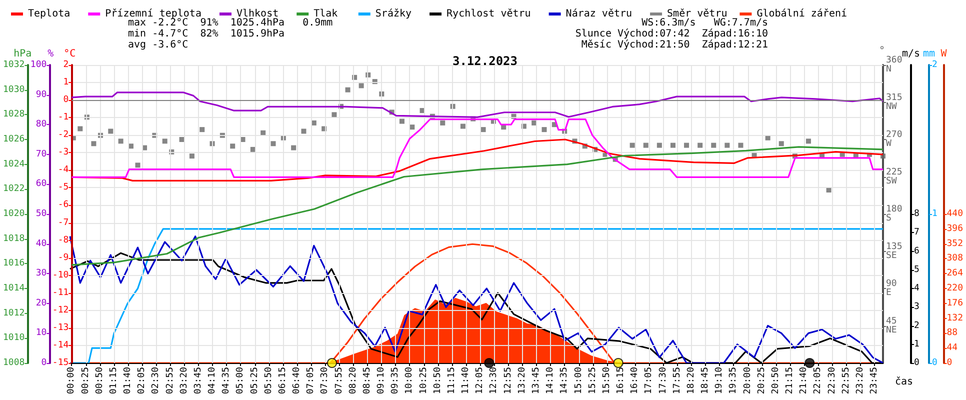 The width and height of the screenshot is (966, 400). I want to click on y2-tick-label: 1016, so click(13, 263).